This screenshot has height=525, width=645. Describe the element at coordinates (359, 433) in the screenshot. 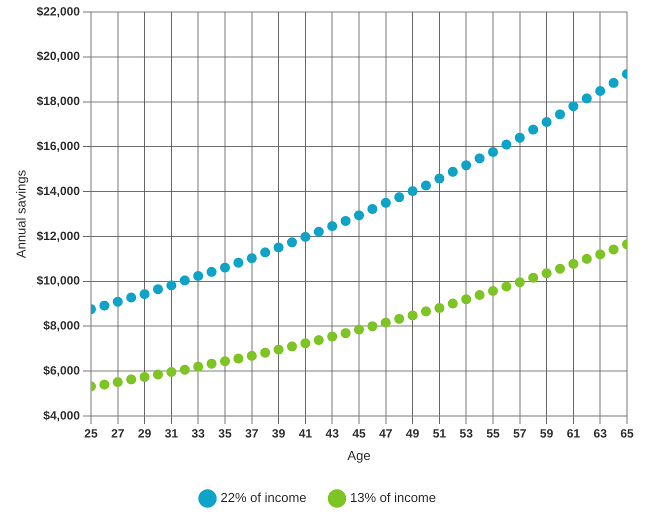

I see `x-tick-label: 45` at that location.